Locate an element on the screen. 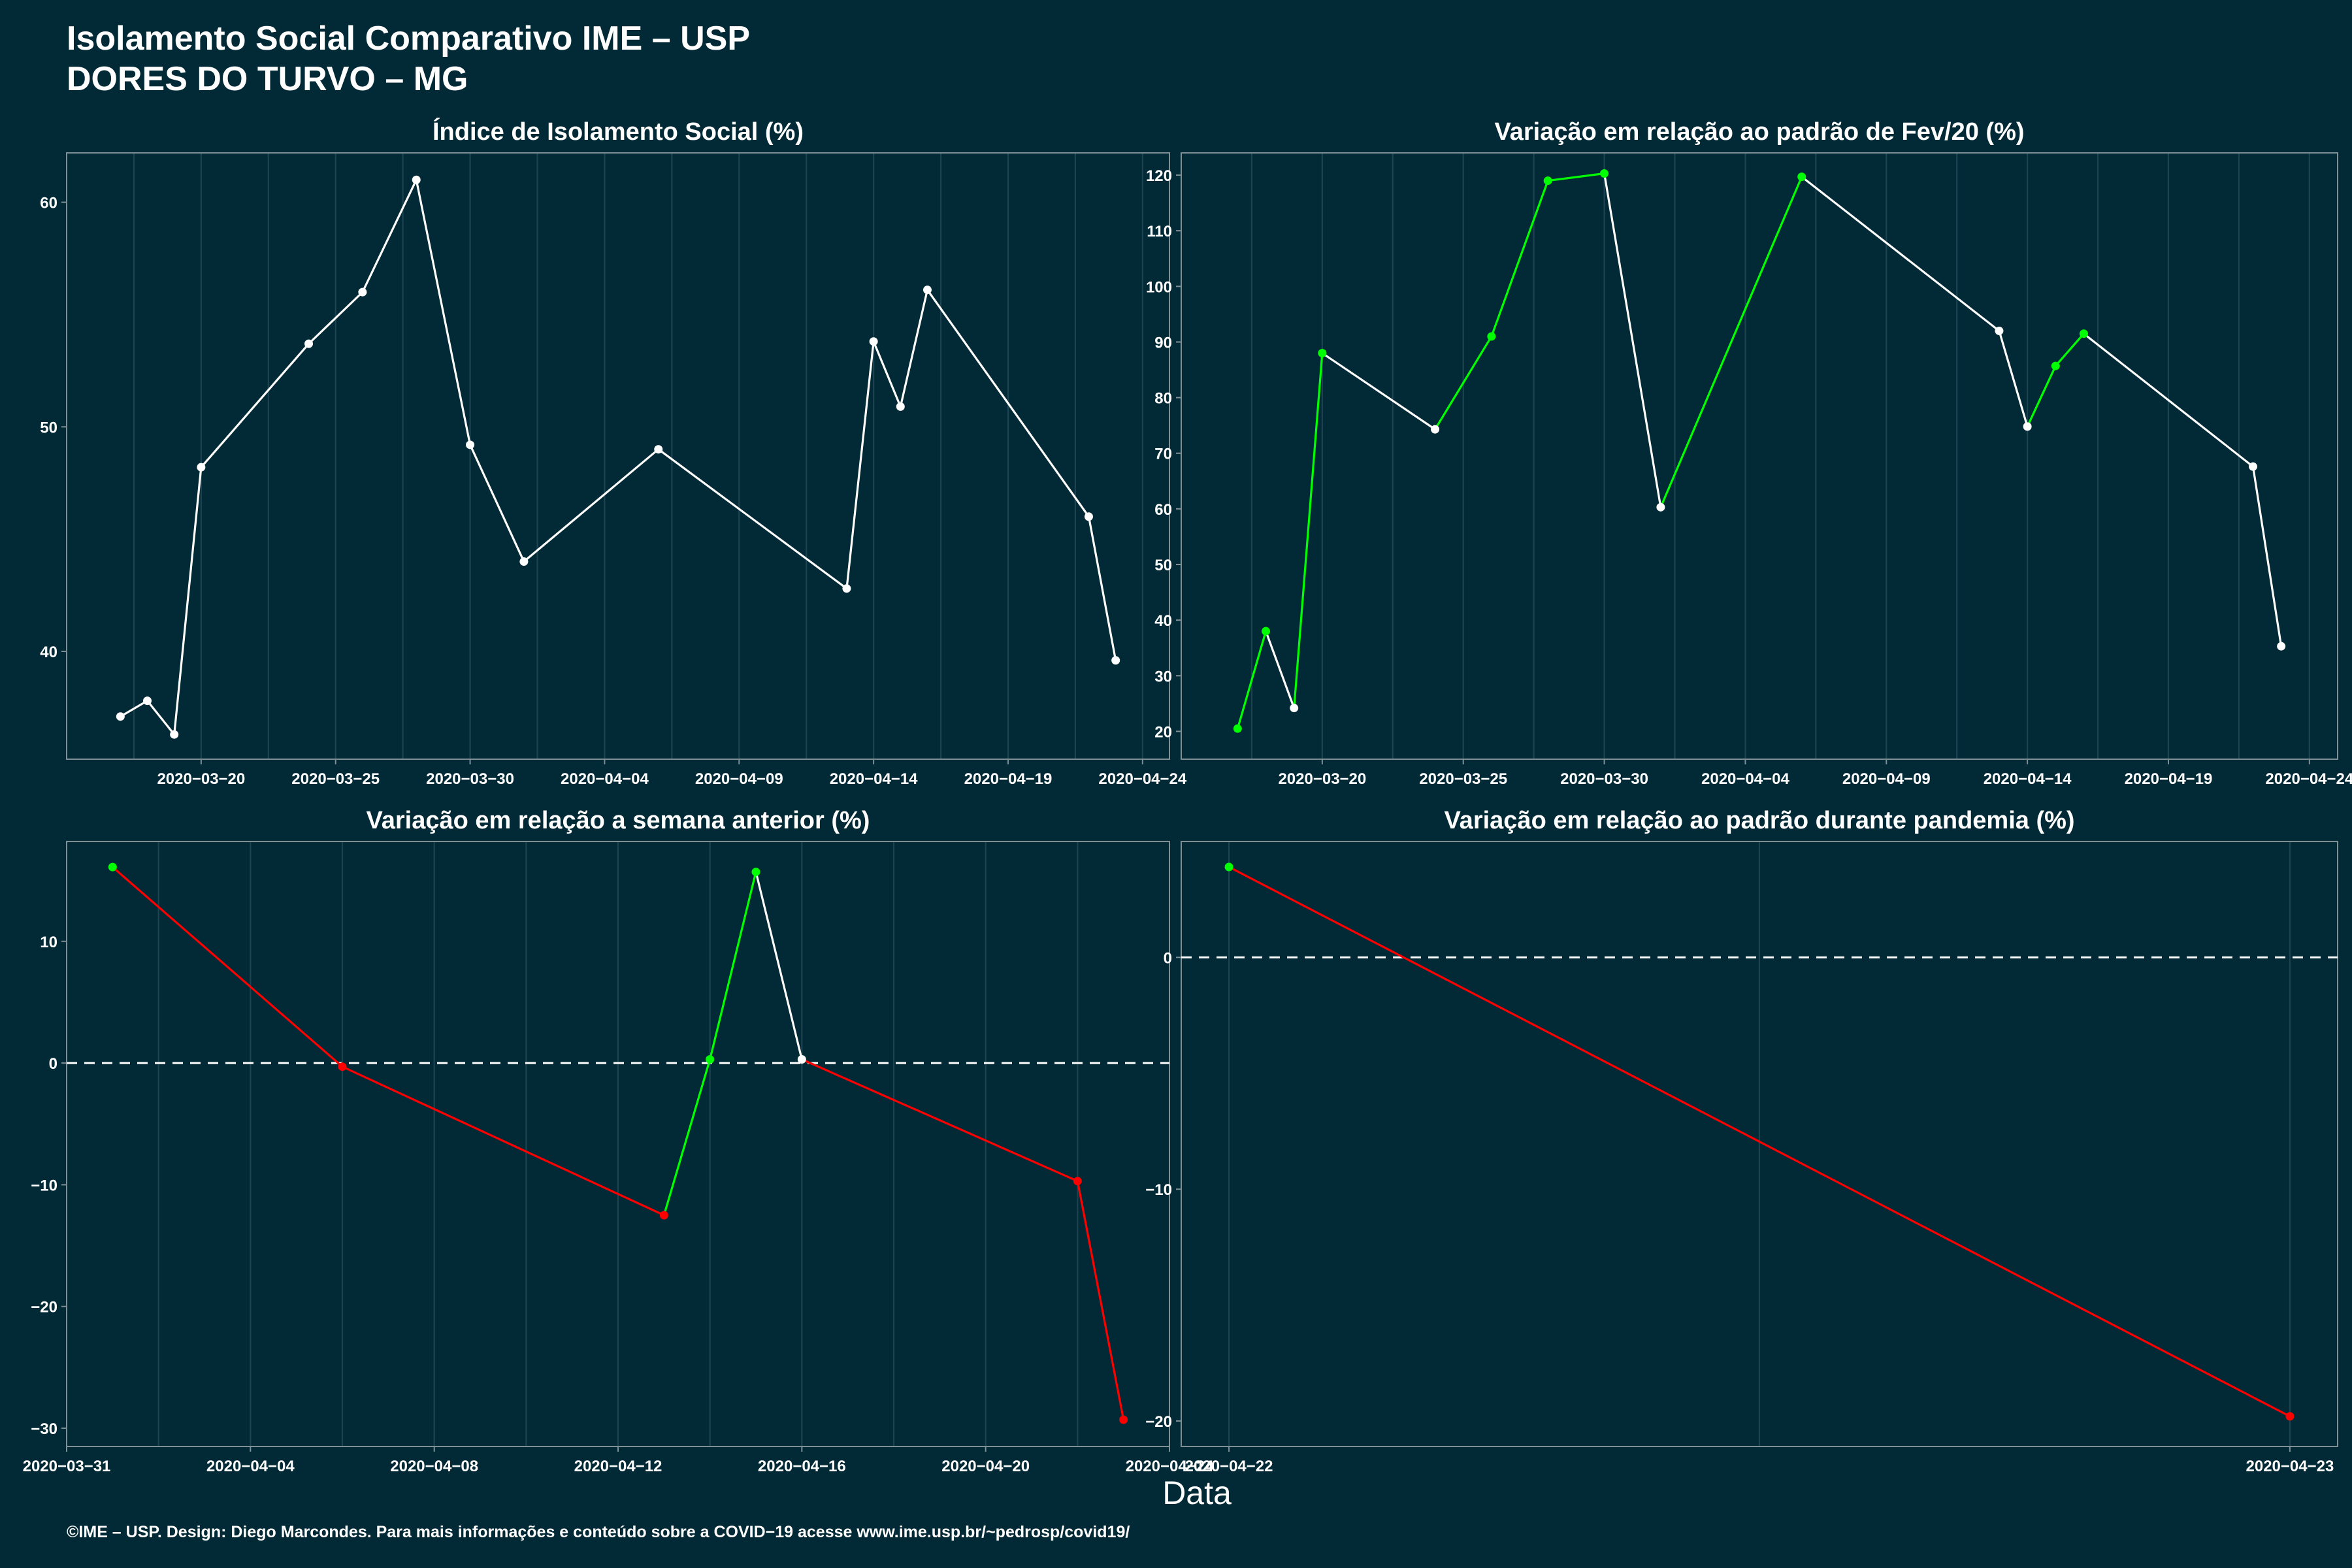  x-tick-label: 2020−04−23 is located at coordinates (2290, 1466).